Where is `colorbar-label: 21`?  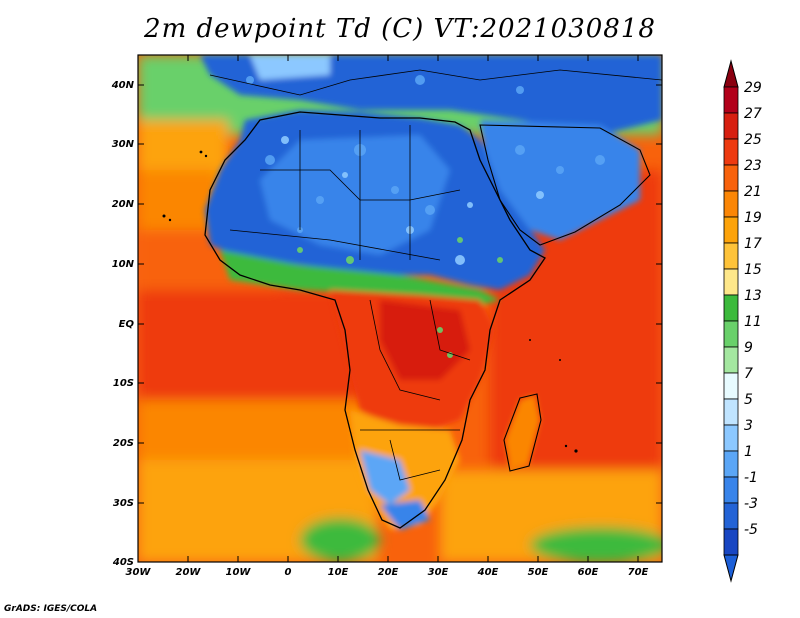
colorbar-label: 21 is located at coordinates (753, 192).